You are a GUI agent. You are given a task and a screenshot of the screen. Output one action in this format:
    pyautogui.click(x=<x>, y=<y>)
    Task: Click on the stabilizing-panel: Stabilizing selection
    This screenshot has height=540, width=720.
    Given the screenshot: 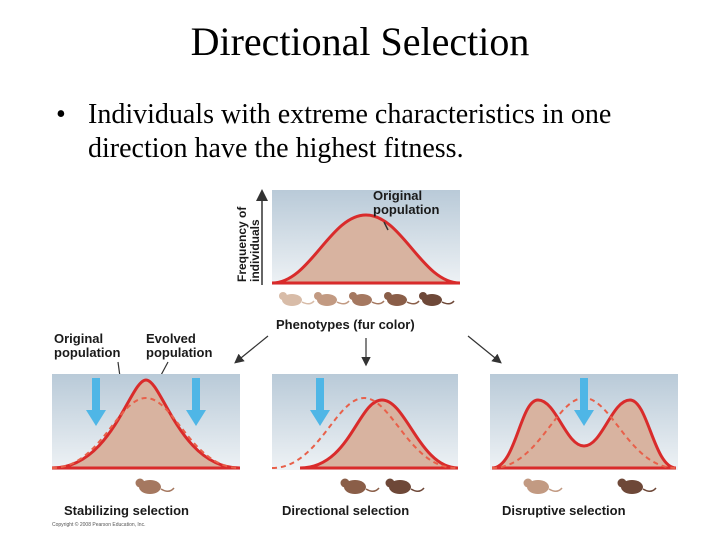 What is the action you would take?
    pyautogui.click(x=146, y=446)
    